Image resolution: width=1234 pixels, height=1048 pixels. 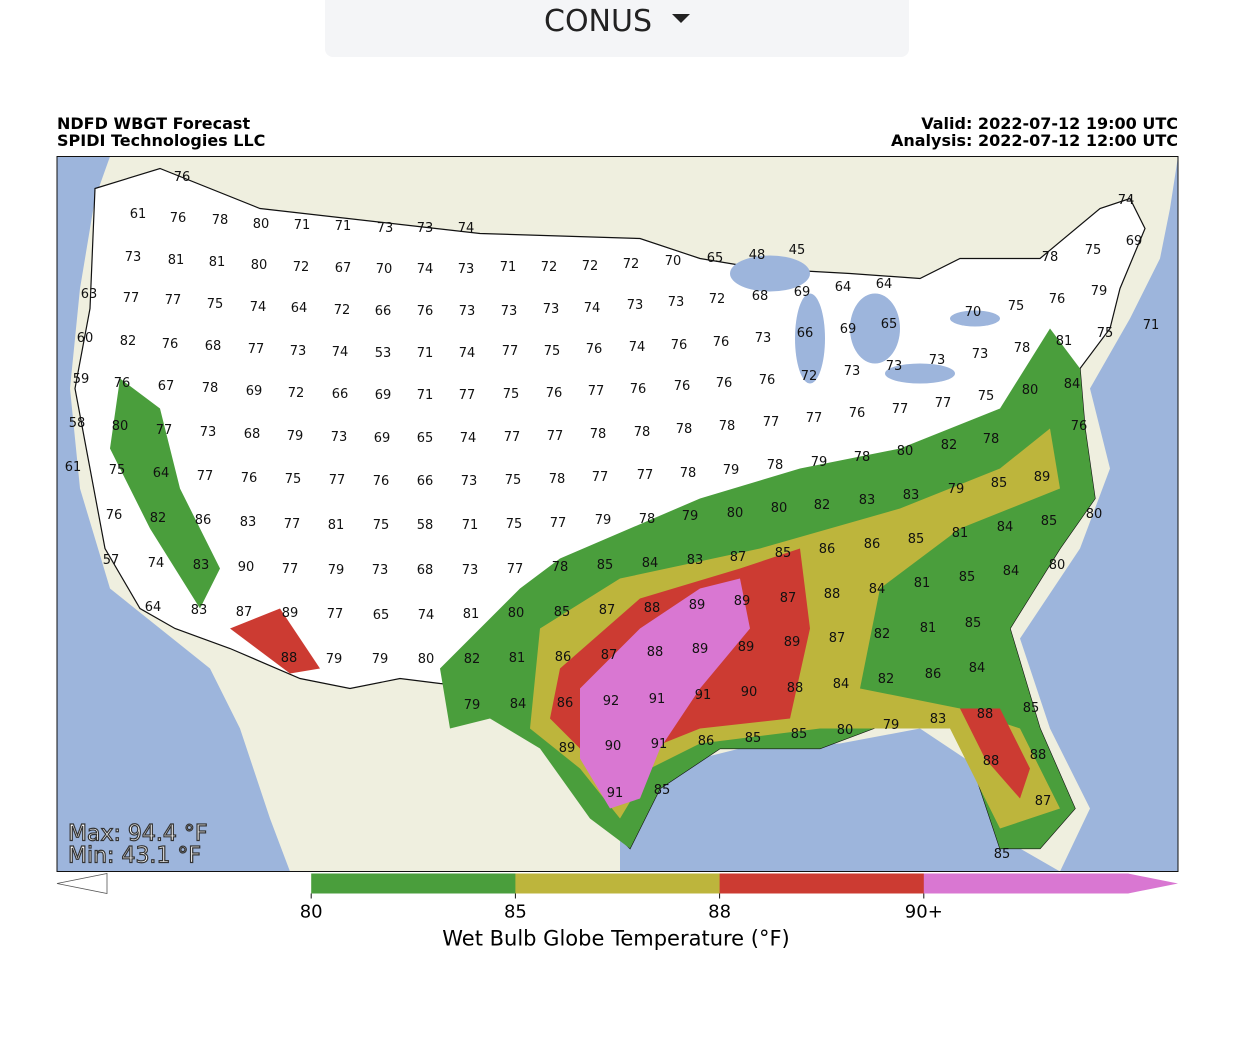 I want to click on point-value: 45, so click(x=797, y=250).